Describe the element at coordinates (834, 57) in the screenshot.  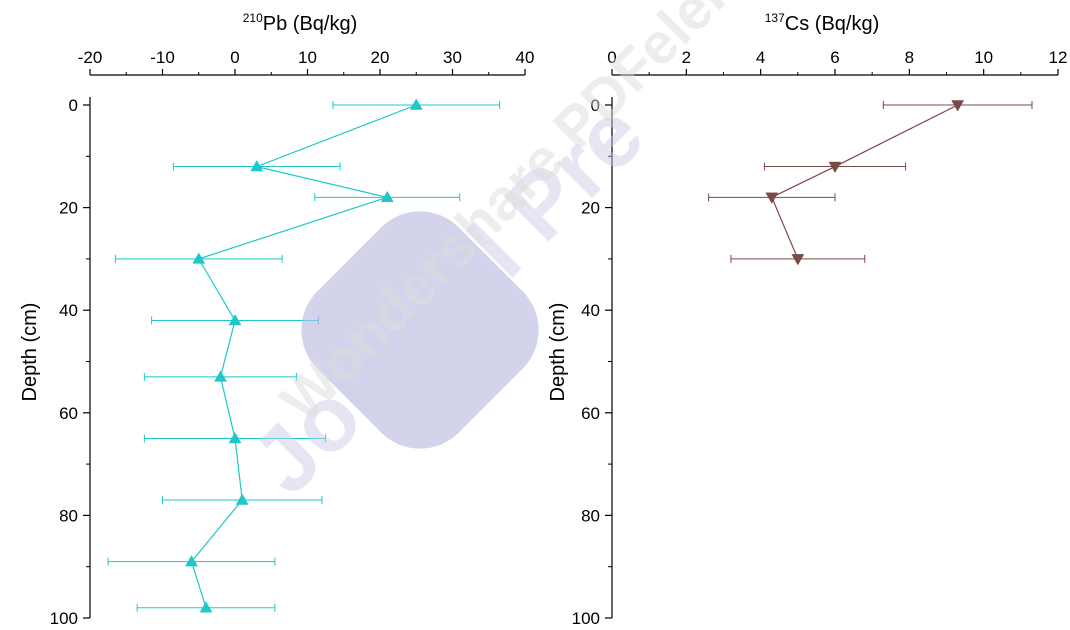
I see `x-tick-label: 6` at that location.